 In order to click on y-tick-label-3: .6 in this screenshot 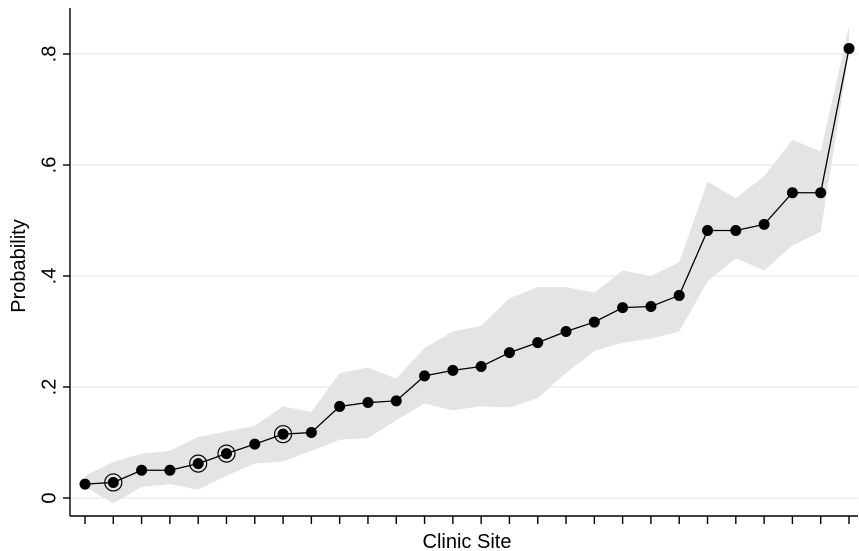, I will do `click(49, 165)`.